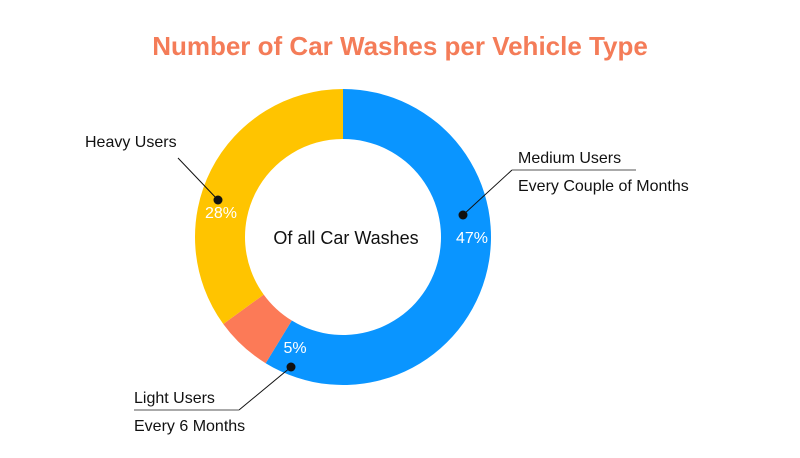 Image resolution: width=800 pixels, height=458 pixels. Describe the element at coordinates (221, 213) in the screenshot. I see `slice-value-label-heavy-users: 28%` at that location.